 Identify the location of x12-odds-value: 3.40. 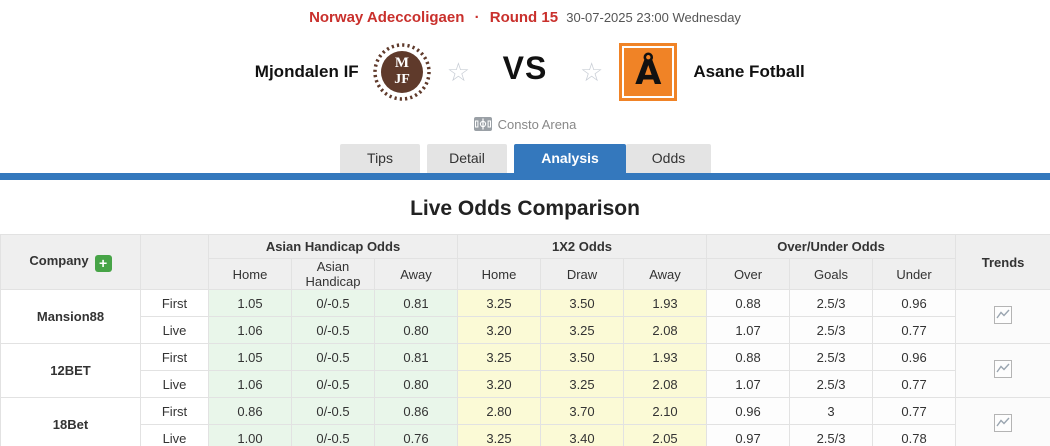
(582, 435).